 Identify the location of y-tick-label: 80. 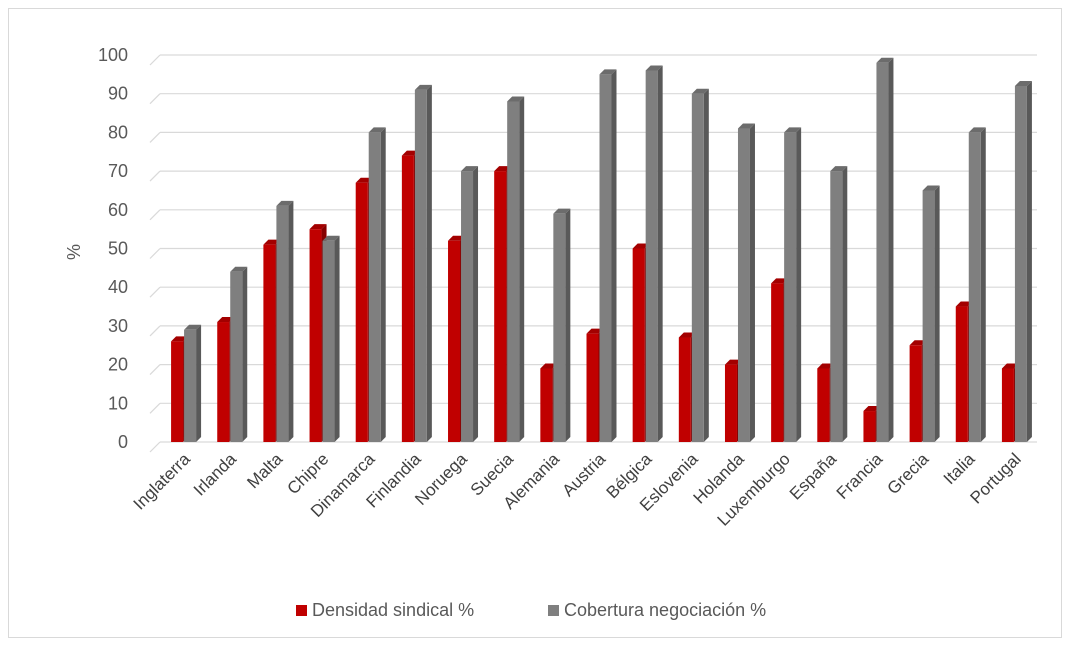
(118, 132).